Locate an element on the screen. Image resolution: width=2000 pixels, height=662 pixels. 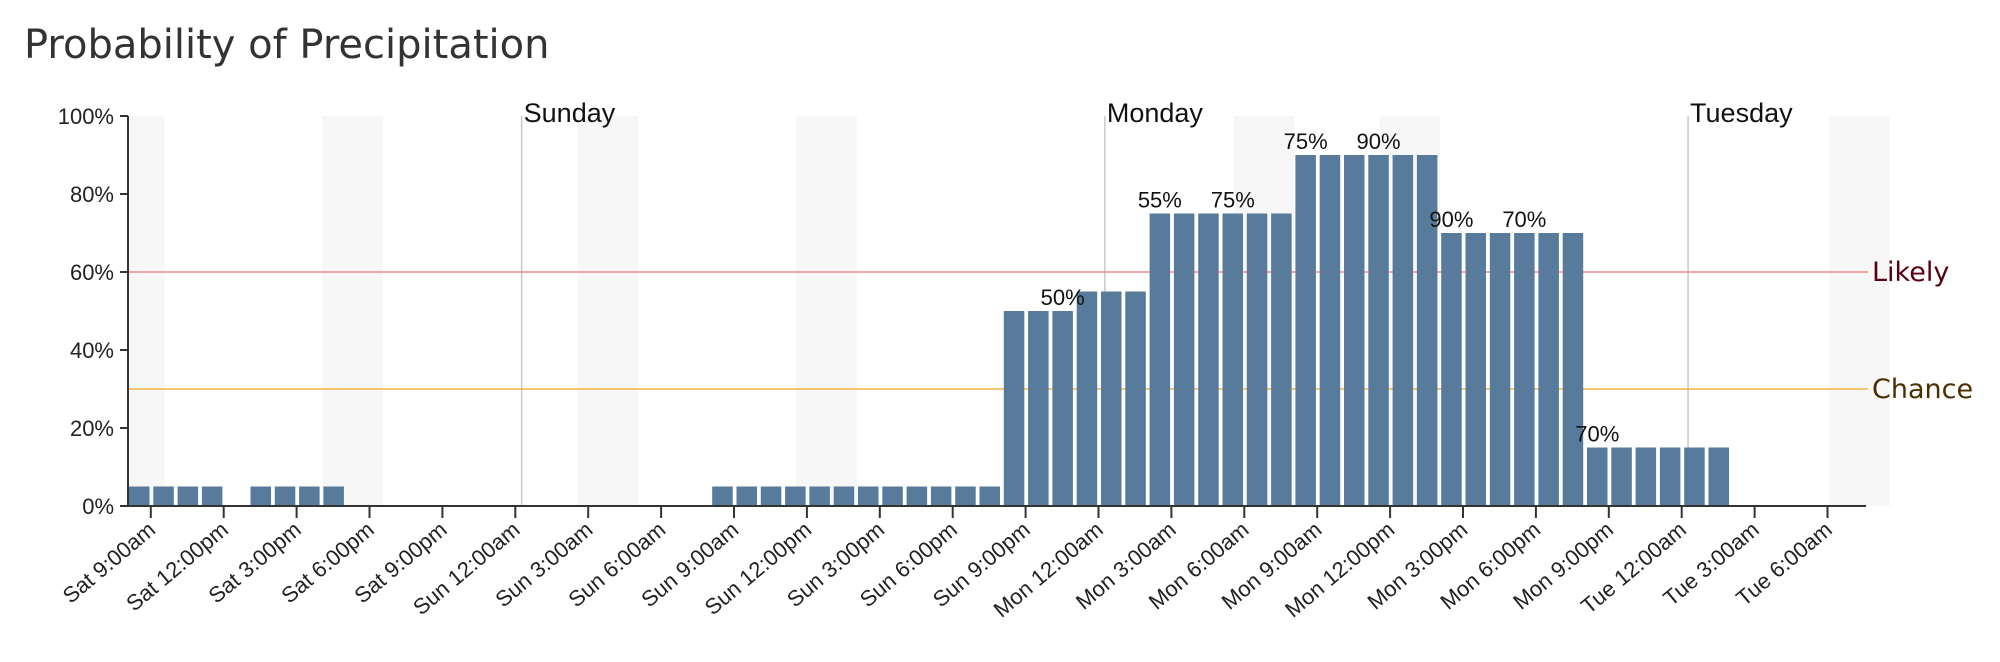
day-label: Tuesday is located at coordinates (1741, 113).